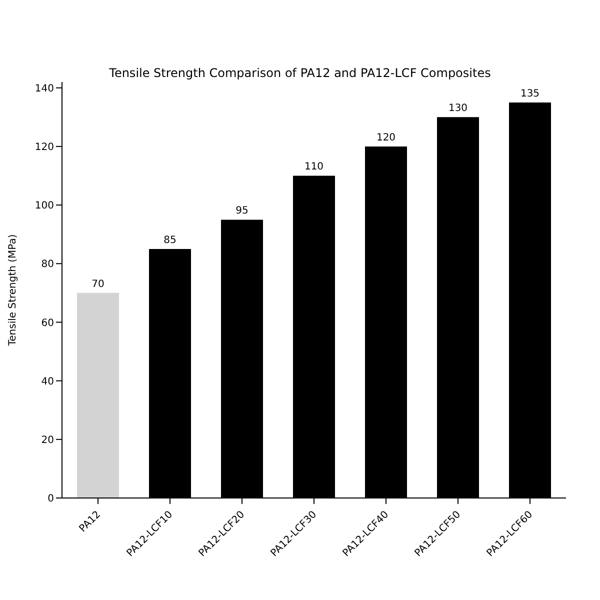 This screenshot has height=600, width=600. Describe the element at coordinates (47, 440) in the screenshot. I see `y-tick-label: 20` at that location.